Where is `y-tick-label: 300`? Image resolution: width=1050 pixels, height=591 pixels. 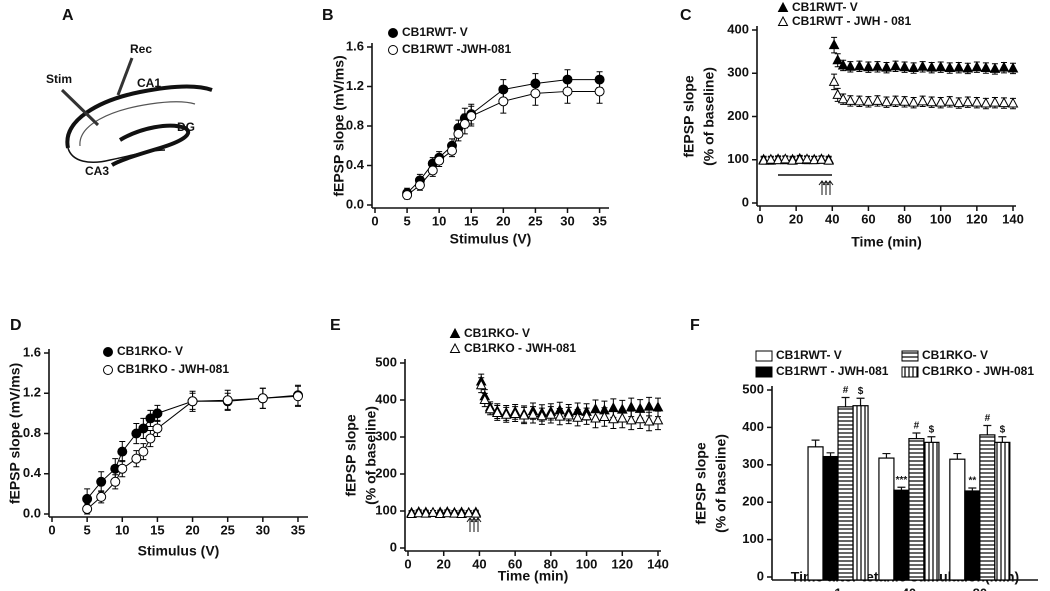 y-tick-label: 300 is located at coordinates (753, 463).